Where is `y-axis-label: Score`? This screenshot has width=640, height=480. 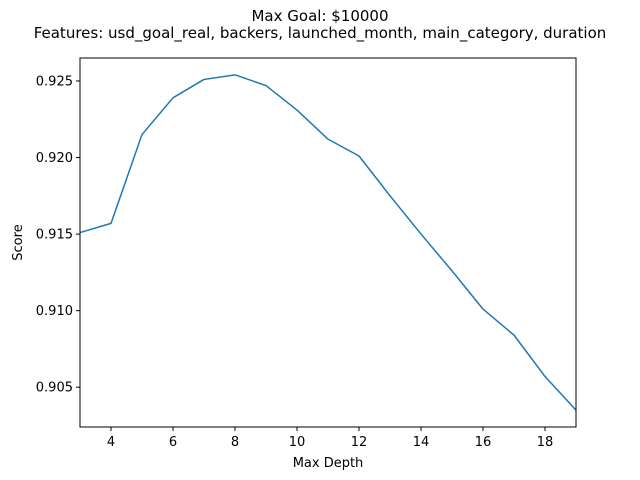
y-axis-label: Score is located at coordinates (18, 242).